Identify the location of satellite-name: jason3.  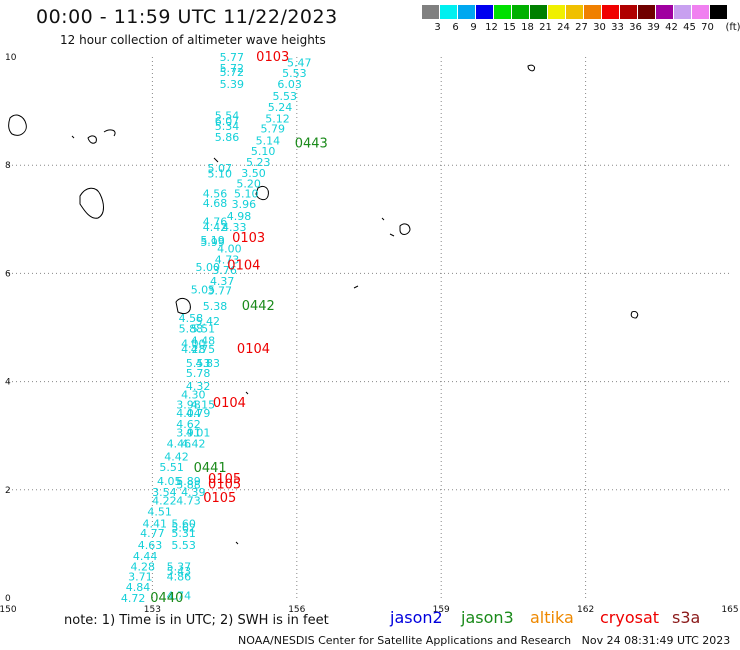
(487, 617).